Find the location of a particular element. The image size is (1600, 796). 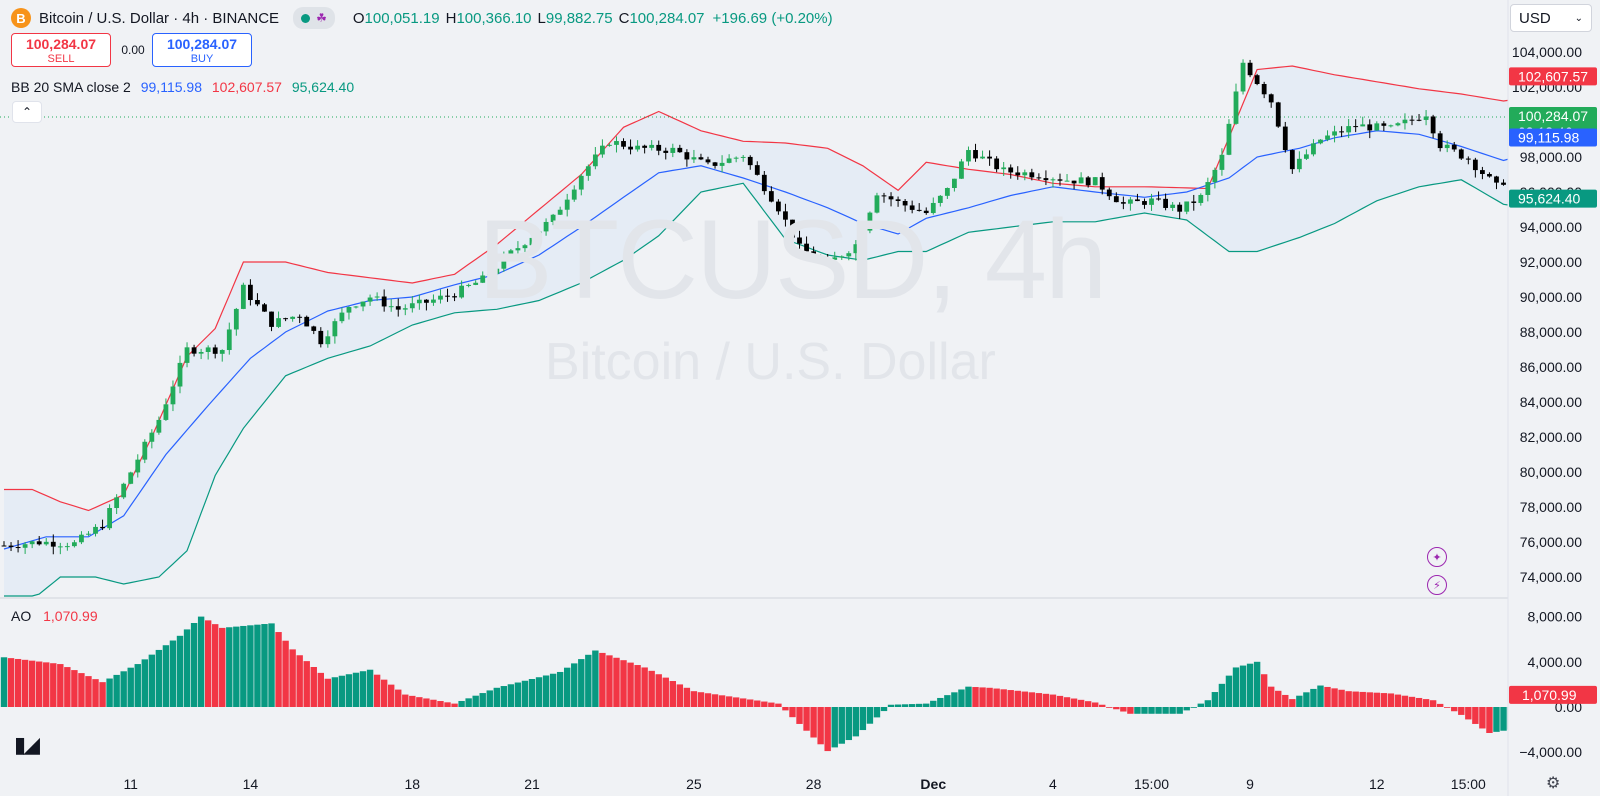

currency-select: USD ⌄ is located at coordinates (1551, 18).